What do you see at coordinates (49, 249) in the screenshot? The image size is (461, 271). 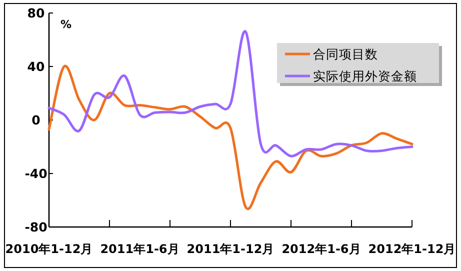 I see `x-tick-label: 2010年1-12月` at bounding box center [49, 249].